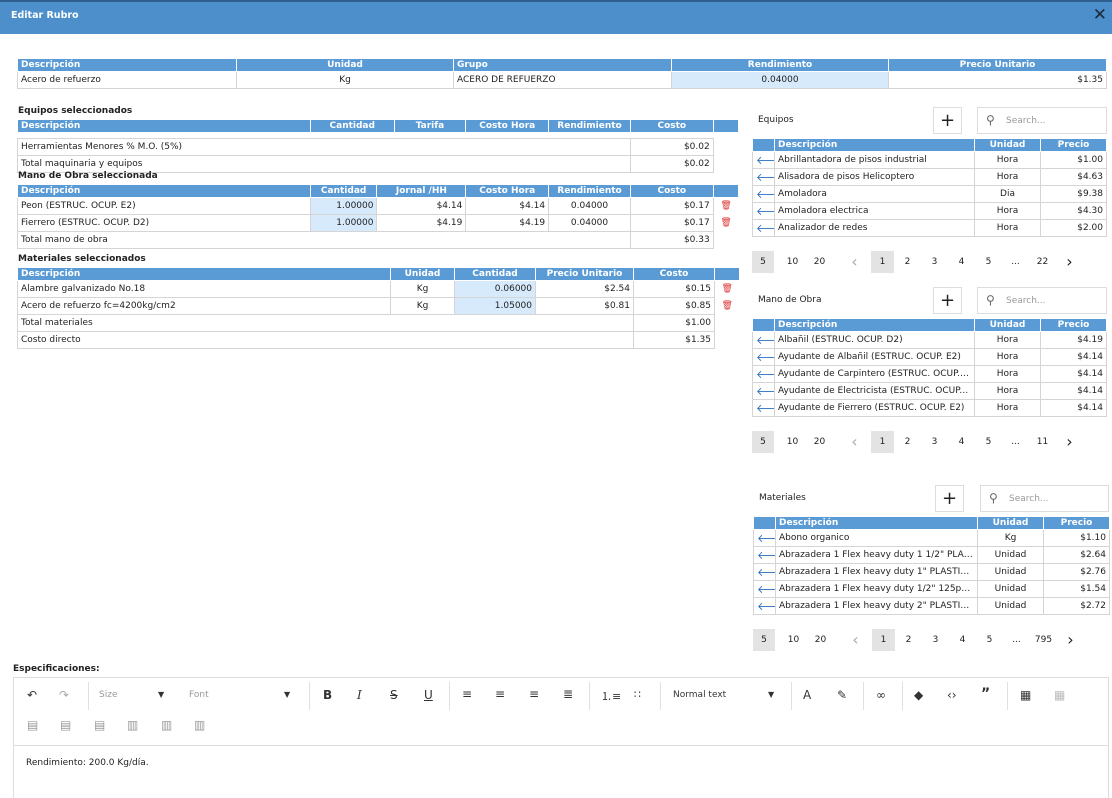 This screenshot has height=798, width=1112. I want to click on link-icon: ∞, so click(881, 695).